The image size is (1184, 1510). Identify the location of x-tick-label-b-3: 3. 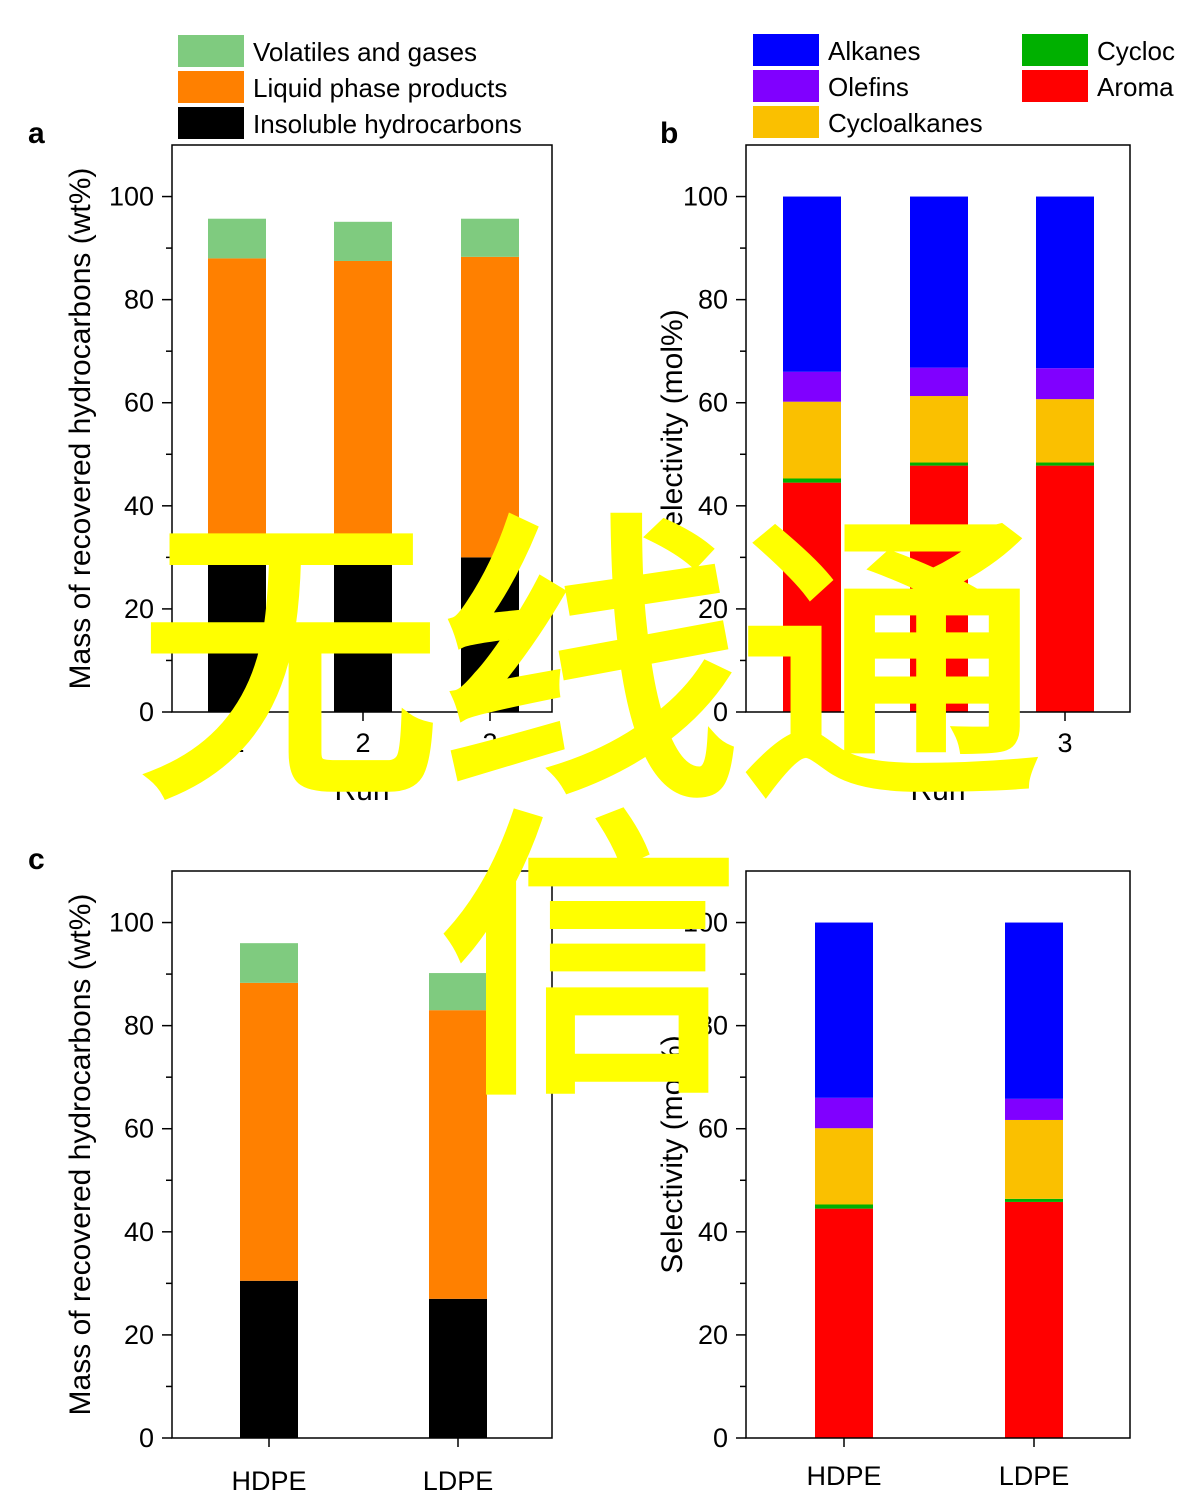
(1064, 743).